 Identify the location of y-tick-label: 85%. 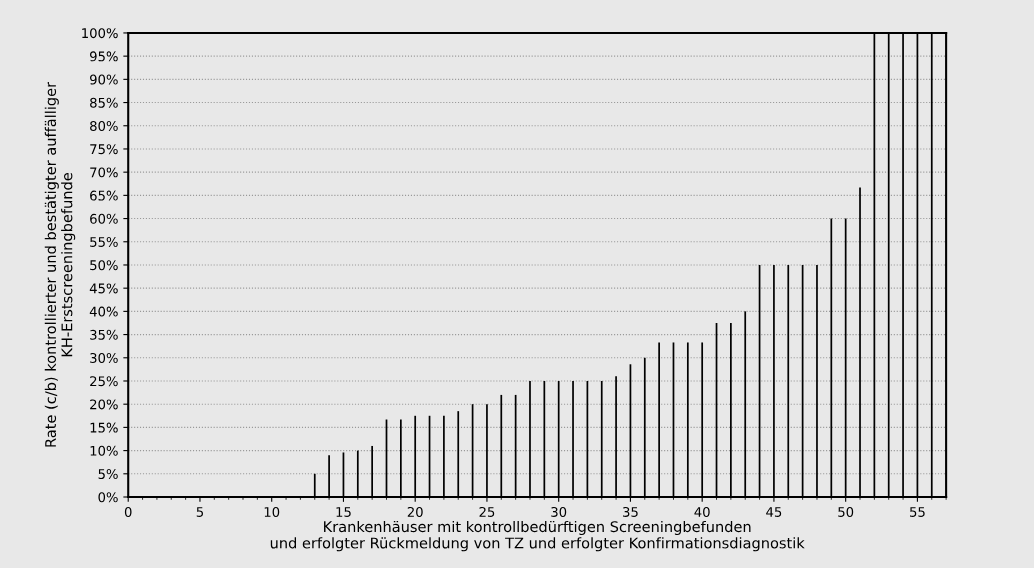
(104, 102).